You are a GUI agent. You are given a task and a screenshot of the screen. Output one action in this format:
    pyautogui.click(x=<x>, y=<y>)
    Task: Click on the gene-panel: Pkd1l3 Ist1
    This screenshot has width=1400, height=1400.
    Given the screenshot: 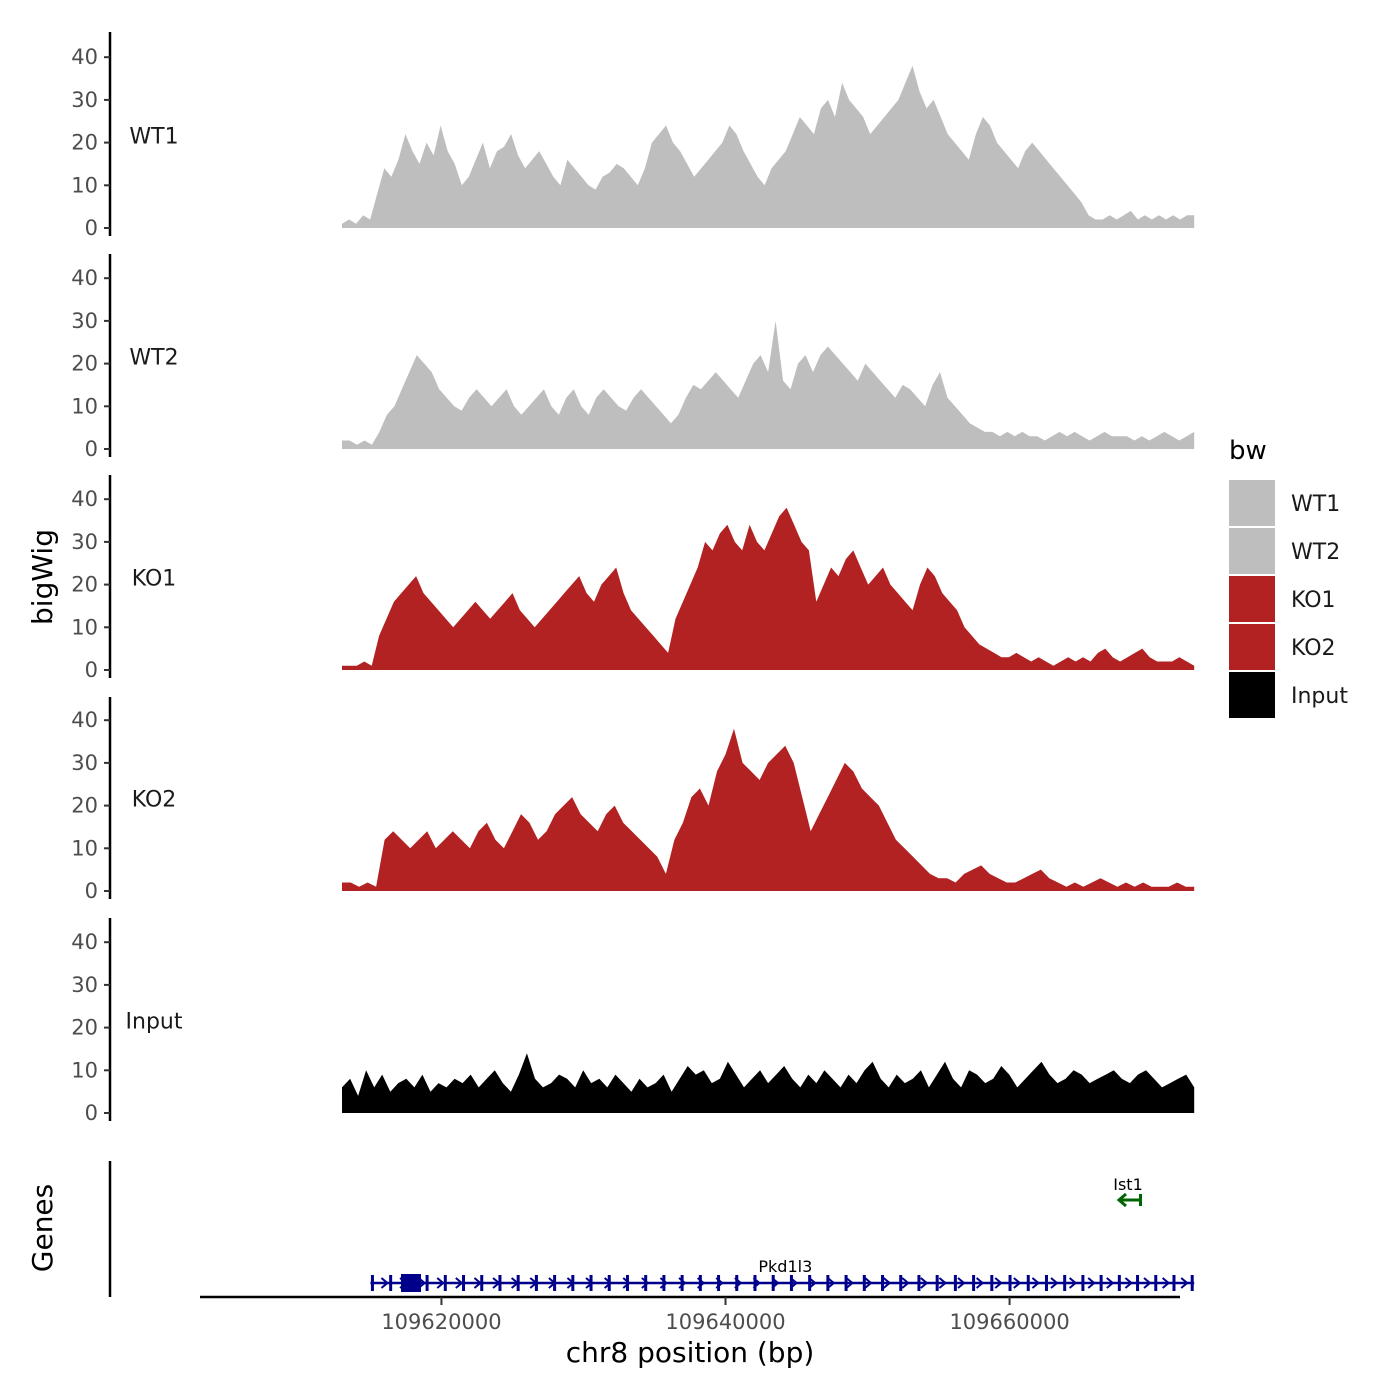 What is the action you would take?
    pyautogui.click(x=651, y=1229)
    